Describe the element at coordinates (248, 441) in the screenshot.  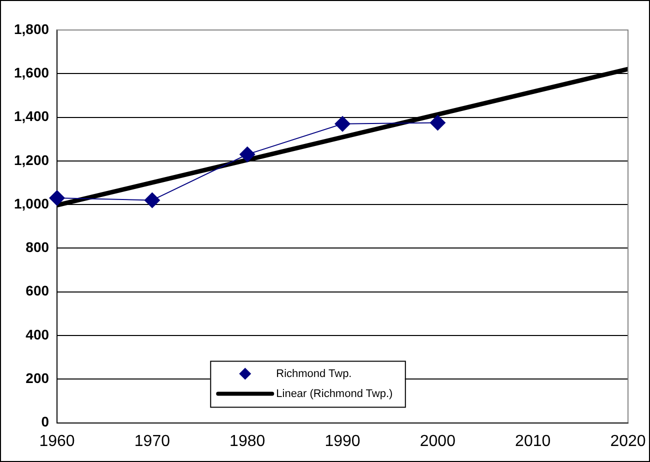
I see `x-tick-label: 1980` at that location.